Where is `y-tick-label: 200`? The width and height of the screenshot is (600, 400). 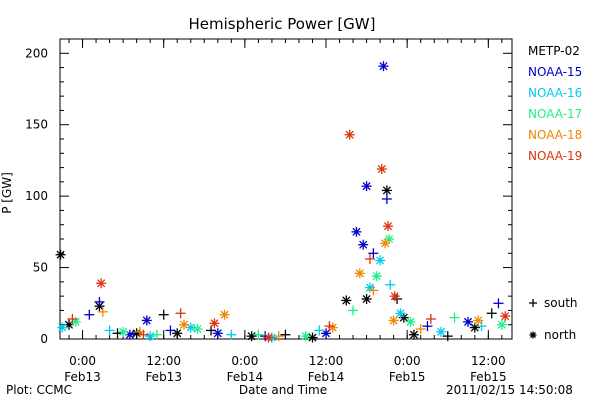
y-tick-label: 200 is located at coordinates (36, 53).